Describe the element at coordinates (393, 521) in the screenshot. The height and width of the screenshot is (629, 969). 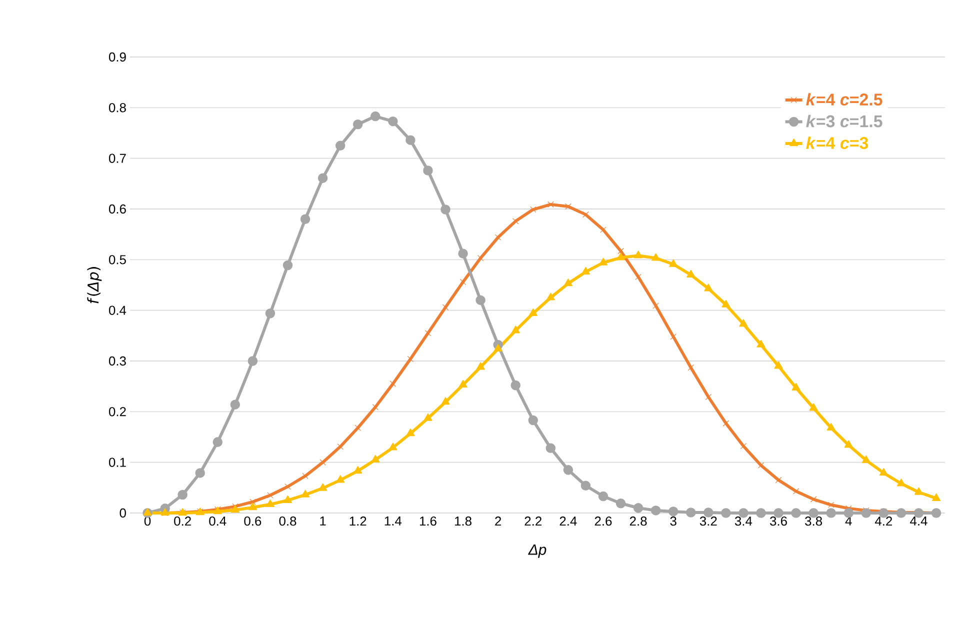
I see `x-tick-label: 1.4` at that location.